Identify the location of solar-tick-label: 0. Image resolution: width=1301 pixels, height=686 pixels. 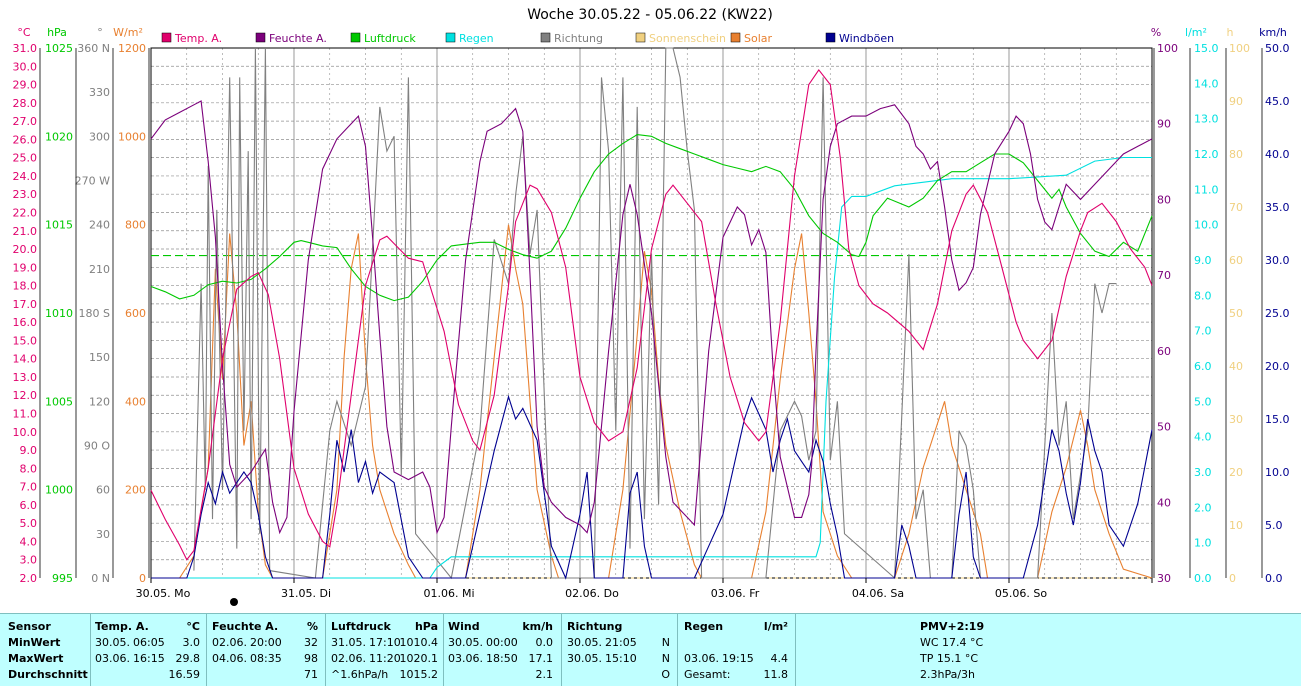
(142, 578).